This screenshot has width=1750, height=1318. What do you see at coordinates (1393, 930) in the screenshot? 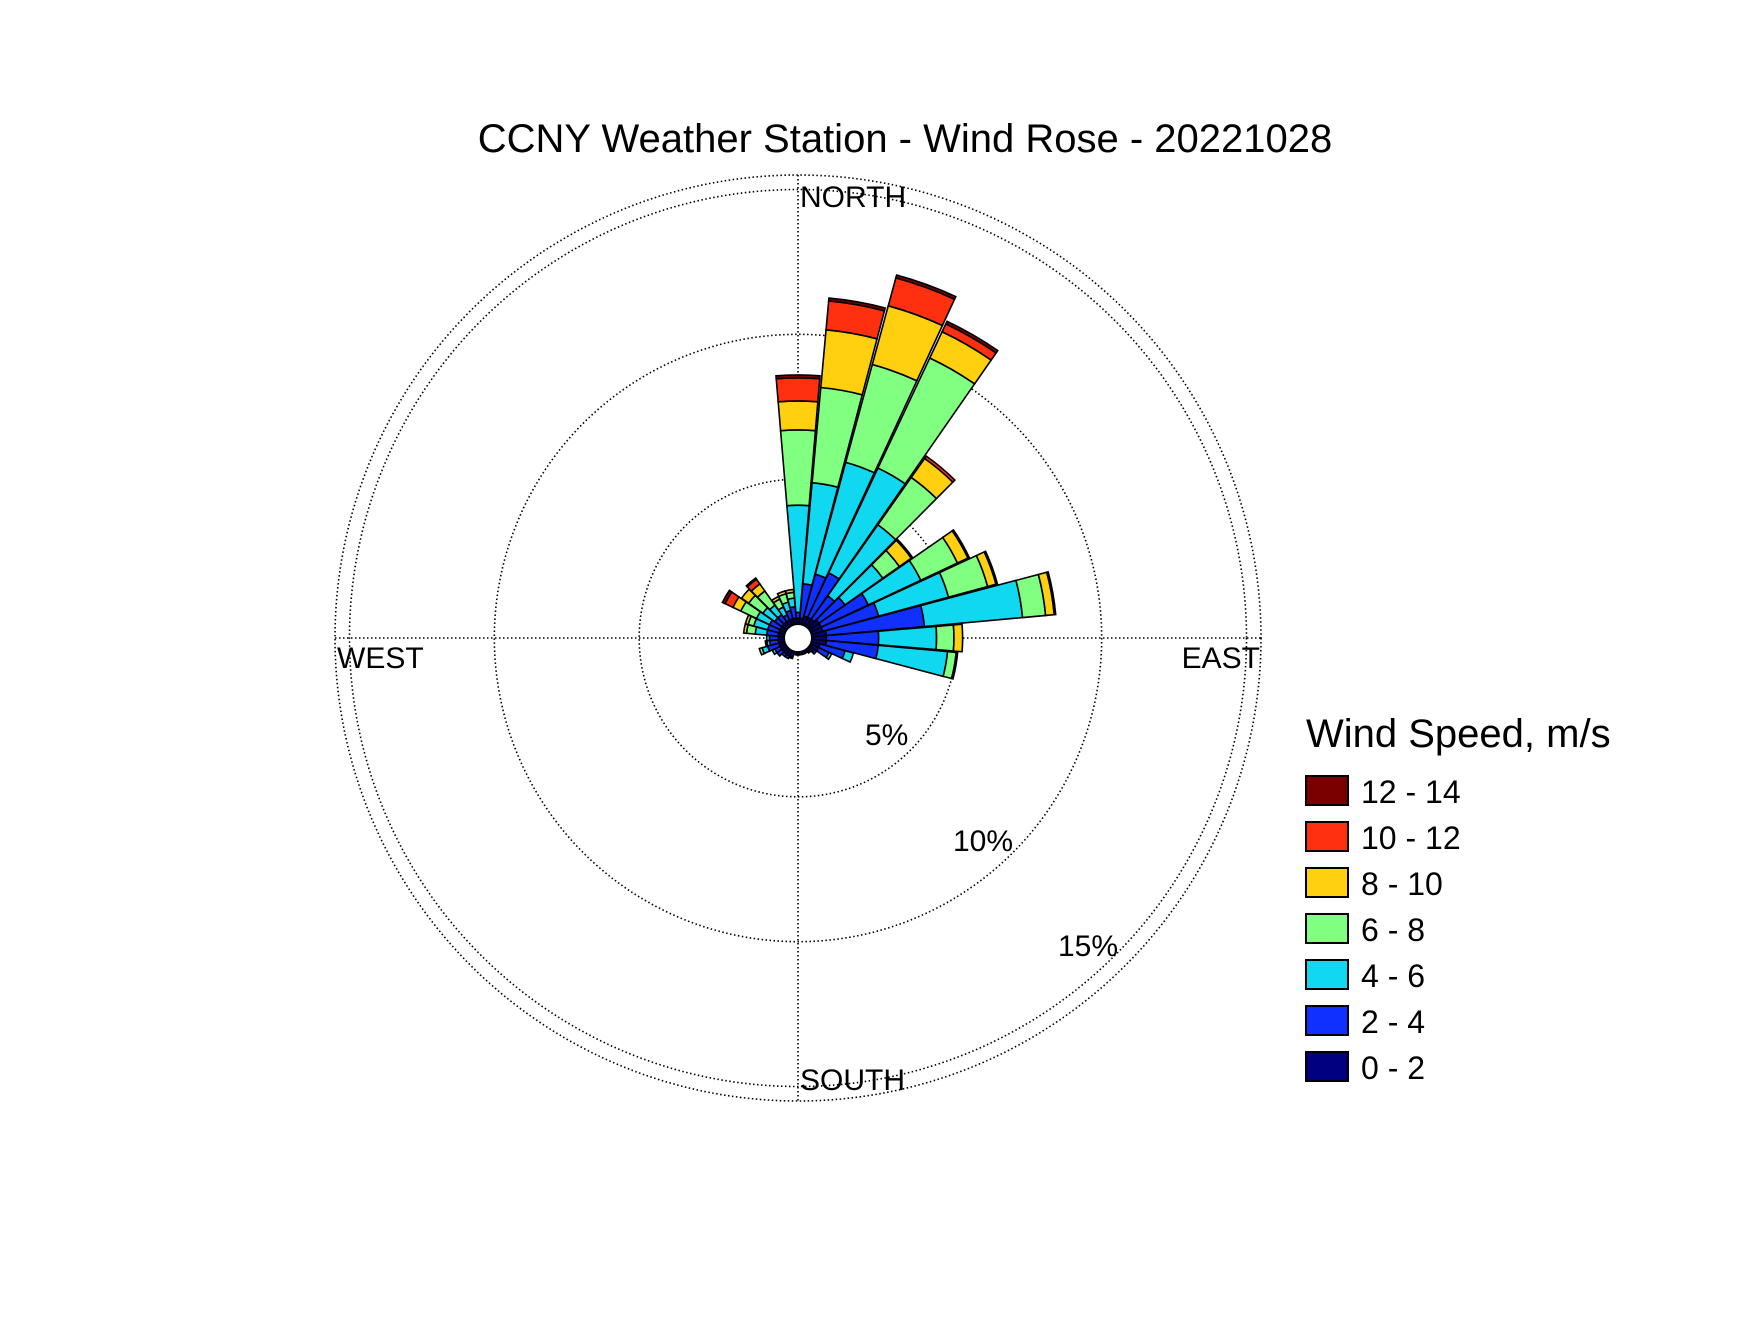
I see `legend-label-3: 6 - 8` at bounding box center [1393, 930].